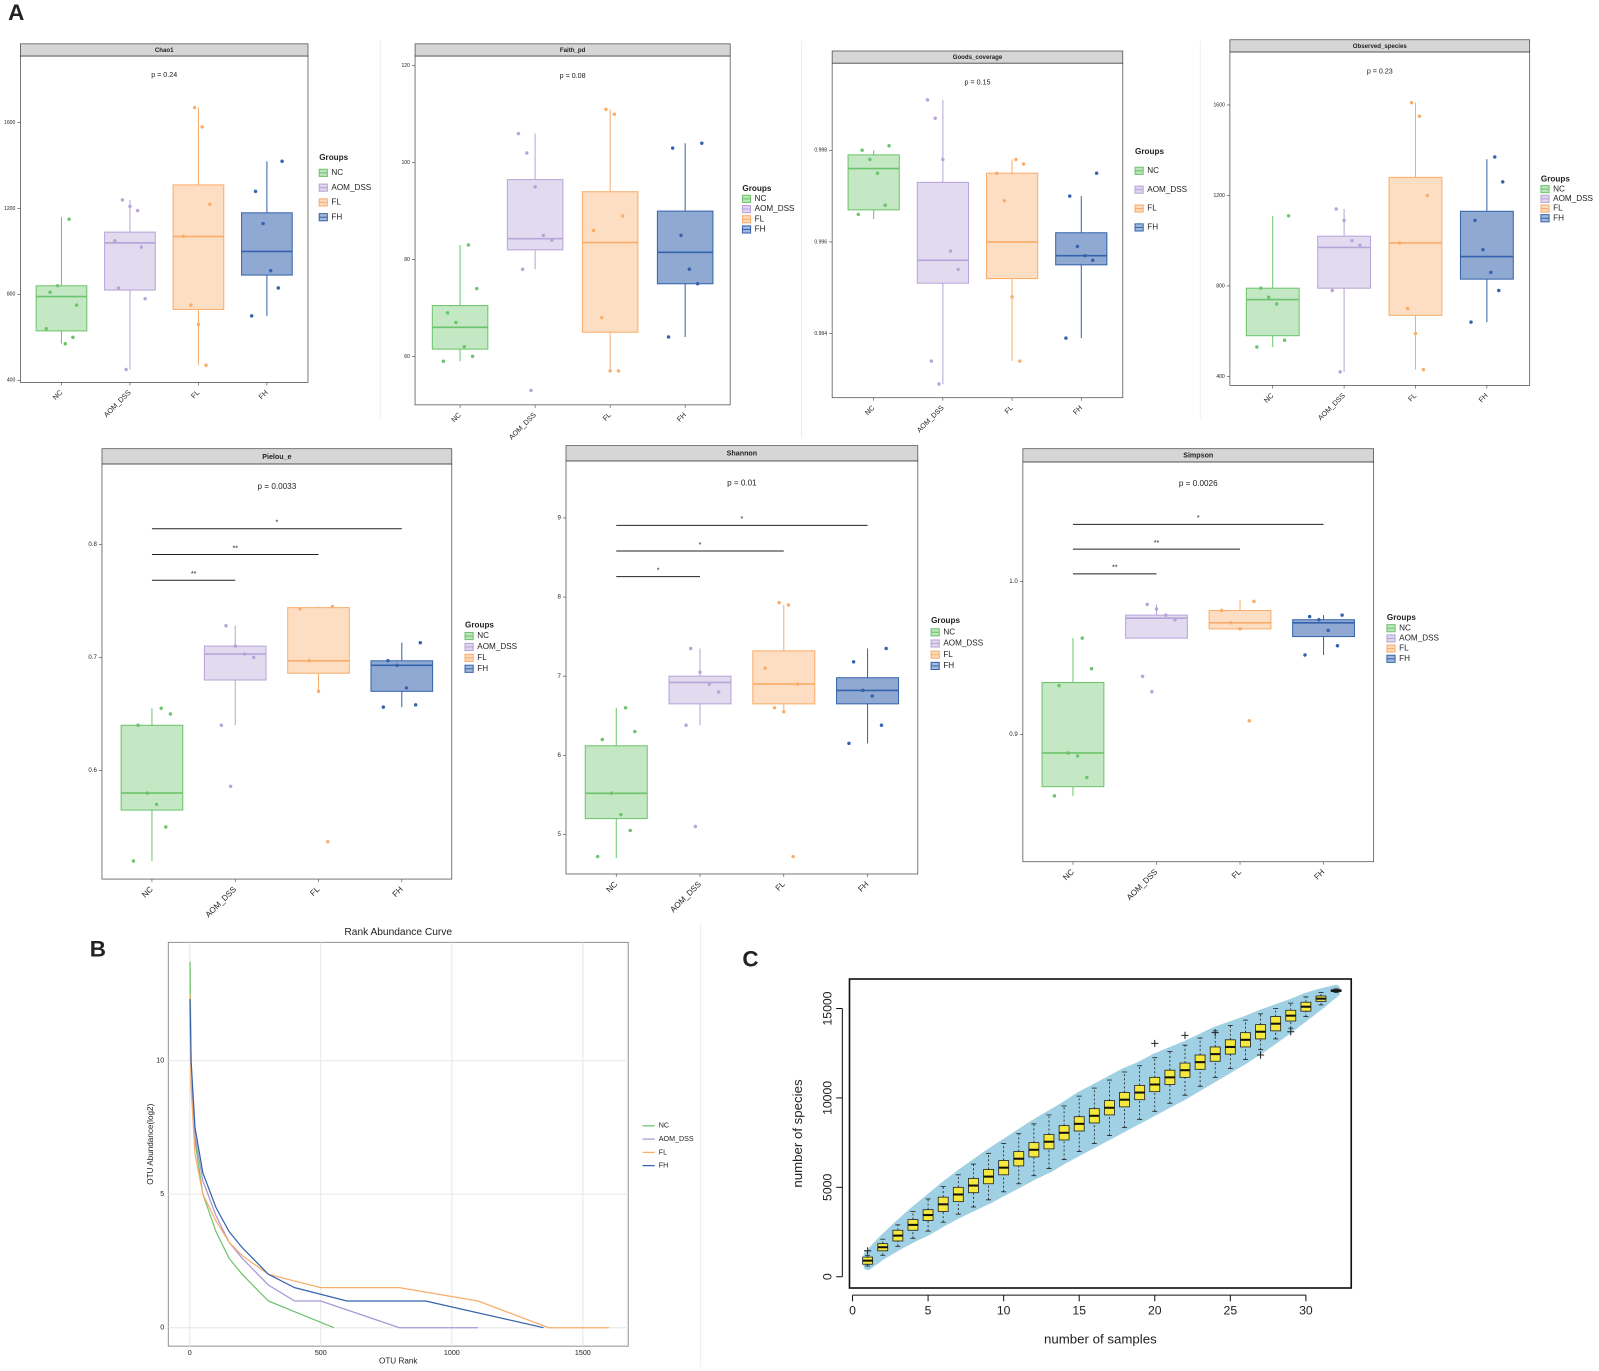  What do you see at coordinates (150, 1143) in the screenshot?
I see `y-axis-label: OTU Abundance(log2)` at bounding box center [150, 1143].